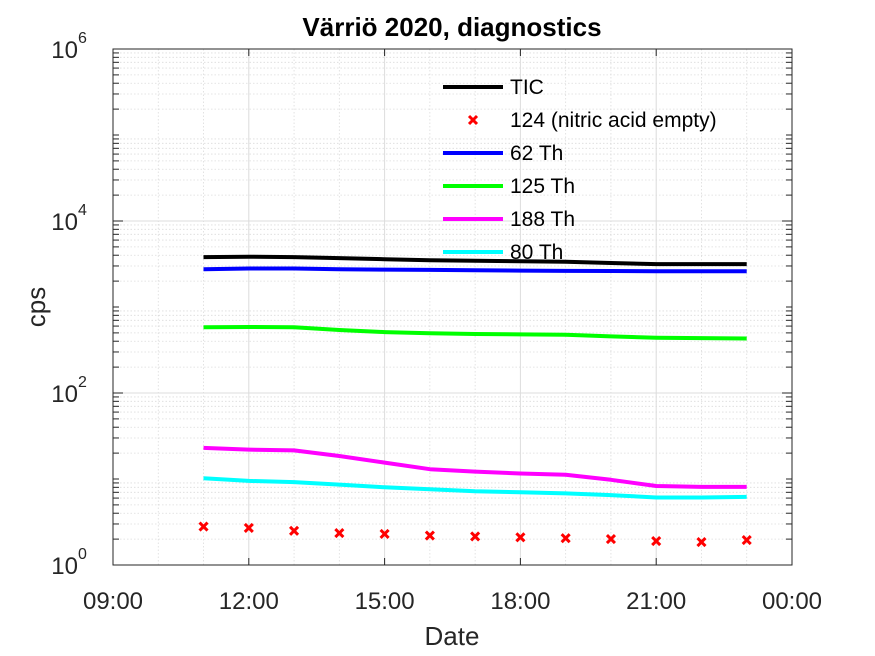 The height and width of the screenshot is (656, 875). What do you see at coordinates (385, 601) in the screenshot?
I see `x-tick-label: 15:00` at bounding box center [385, 601].